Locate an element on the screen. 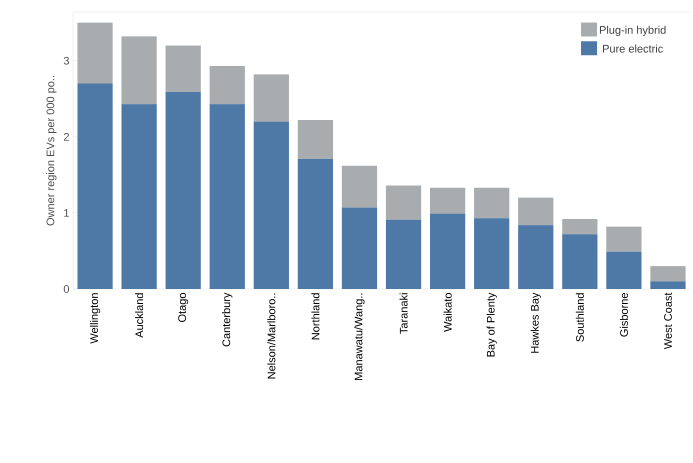 This screenshot has width=693, height=463. x-tick-label: Otago is located at coordinates (183, 307).